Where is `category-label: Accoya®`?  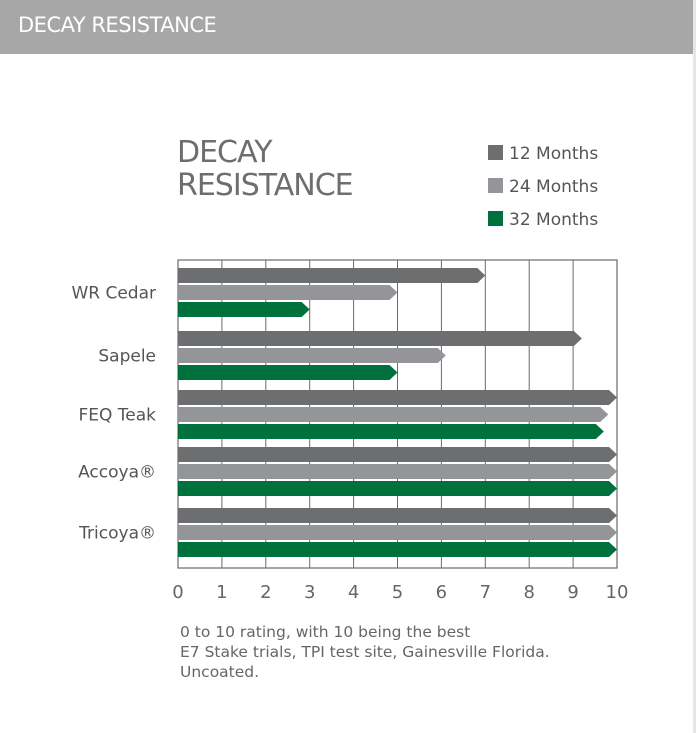
category-label: Accoya® is located at coordinates (117, 473).